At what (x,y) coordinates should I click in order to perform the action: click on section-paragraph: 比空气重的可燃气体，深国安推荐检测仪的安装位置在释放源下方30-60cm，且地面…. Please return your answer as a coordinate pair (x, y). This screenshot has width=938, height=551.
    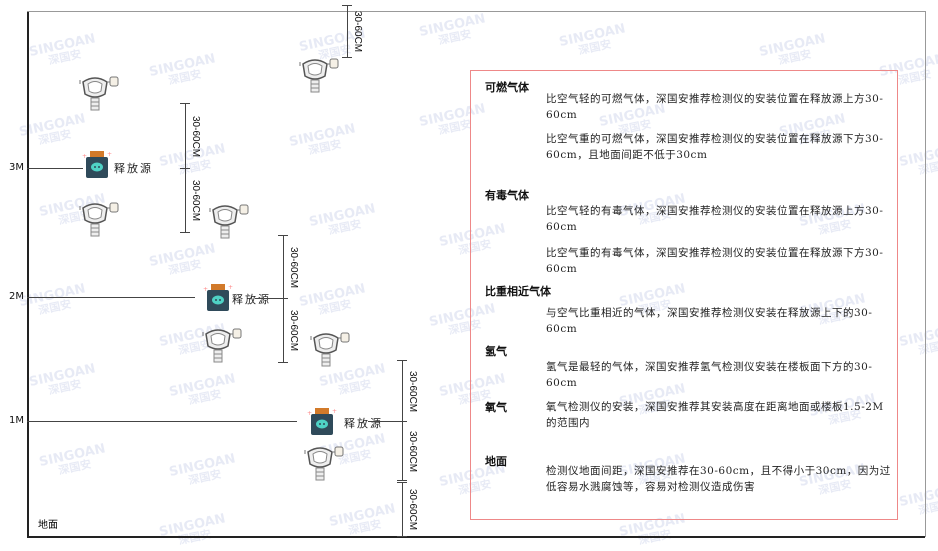
    Looking at the image, I should click on (715, 147).